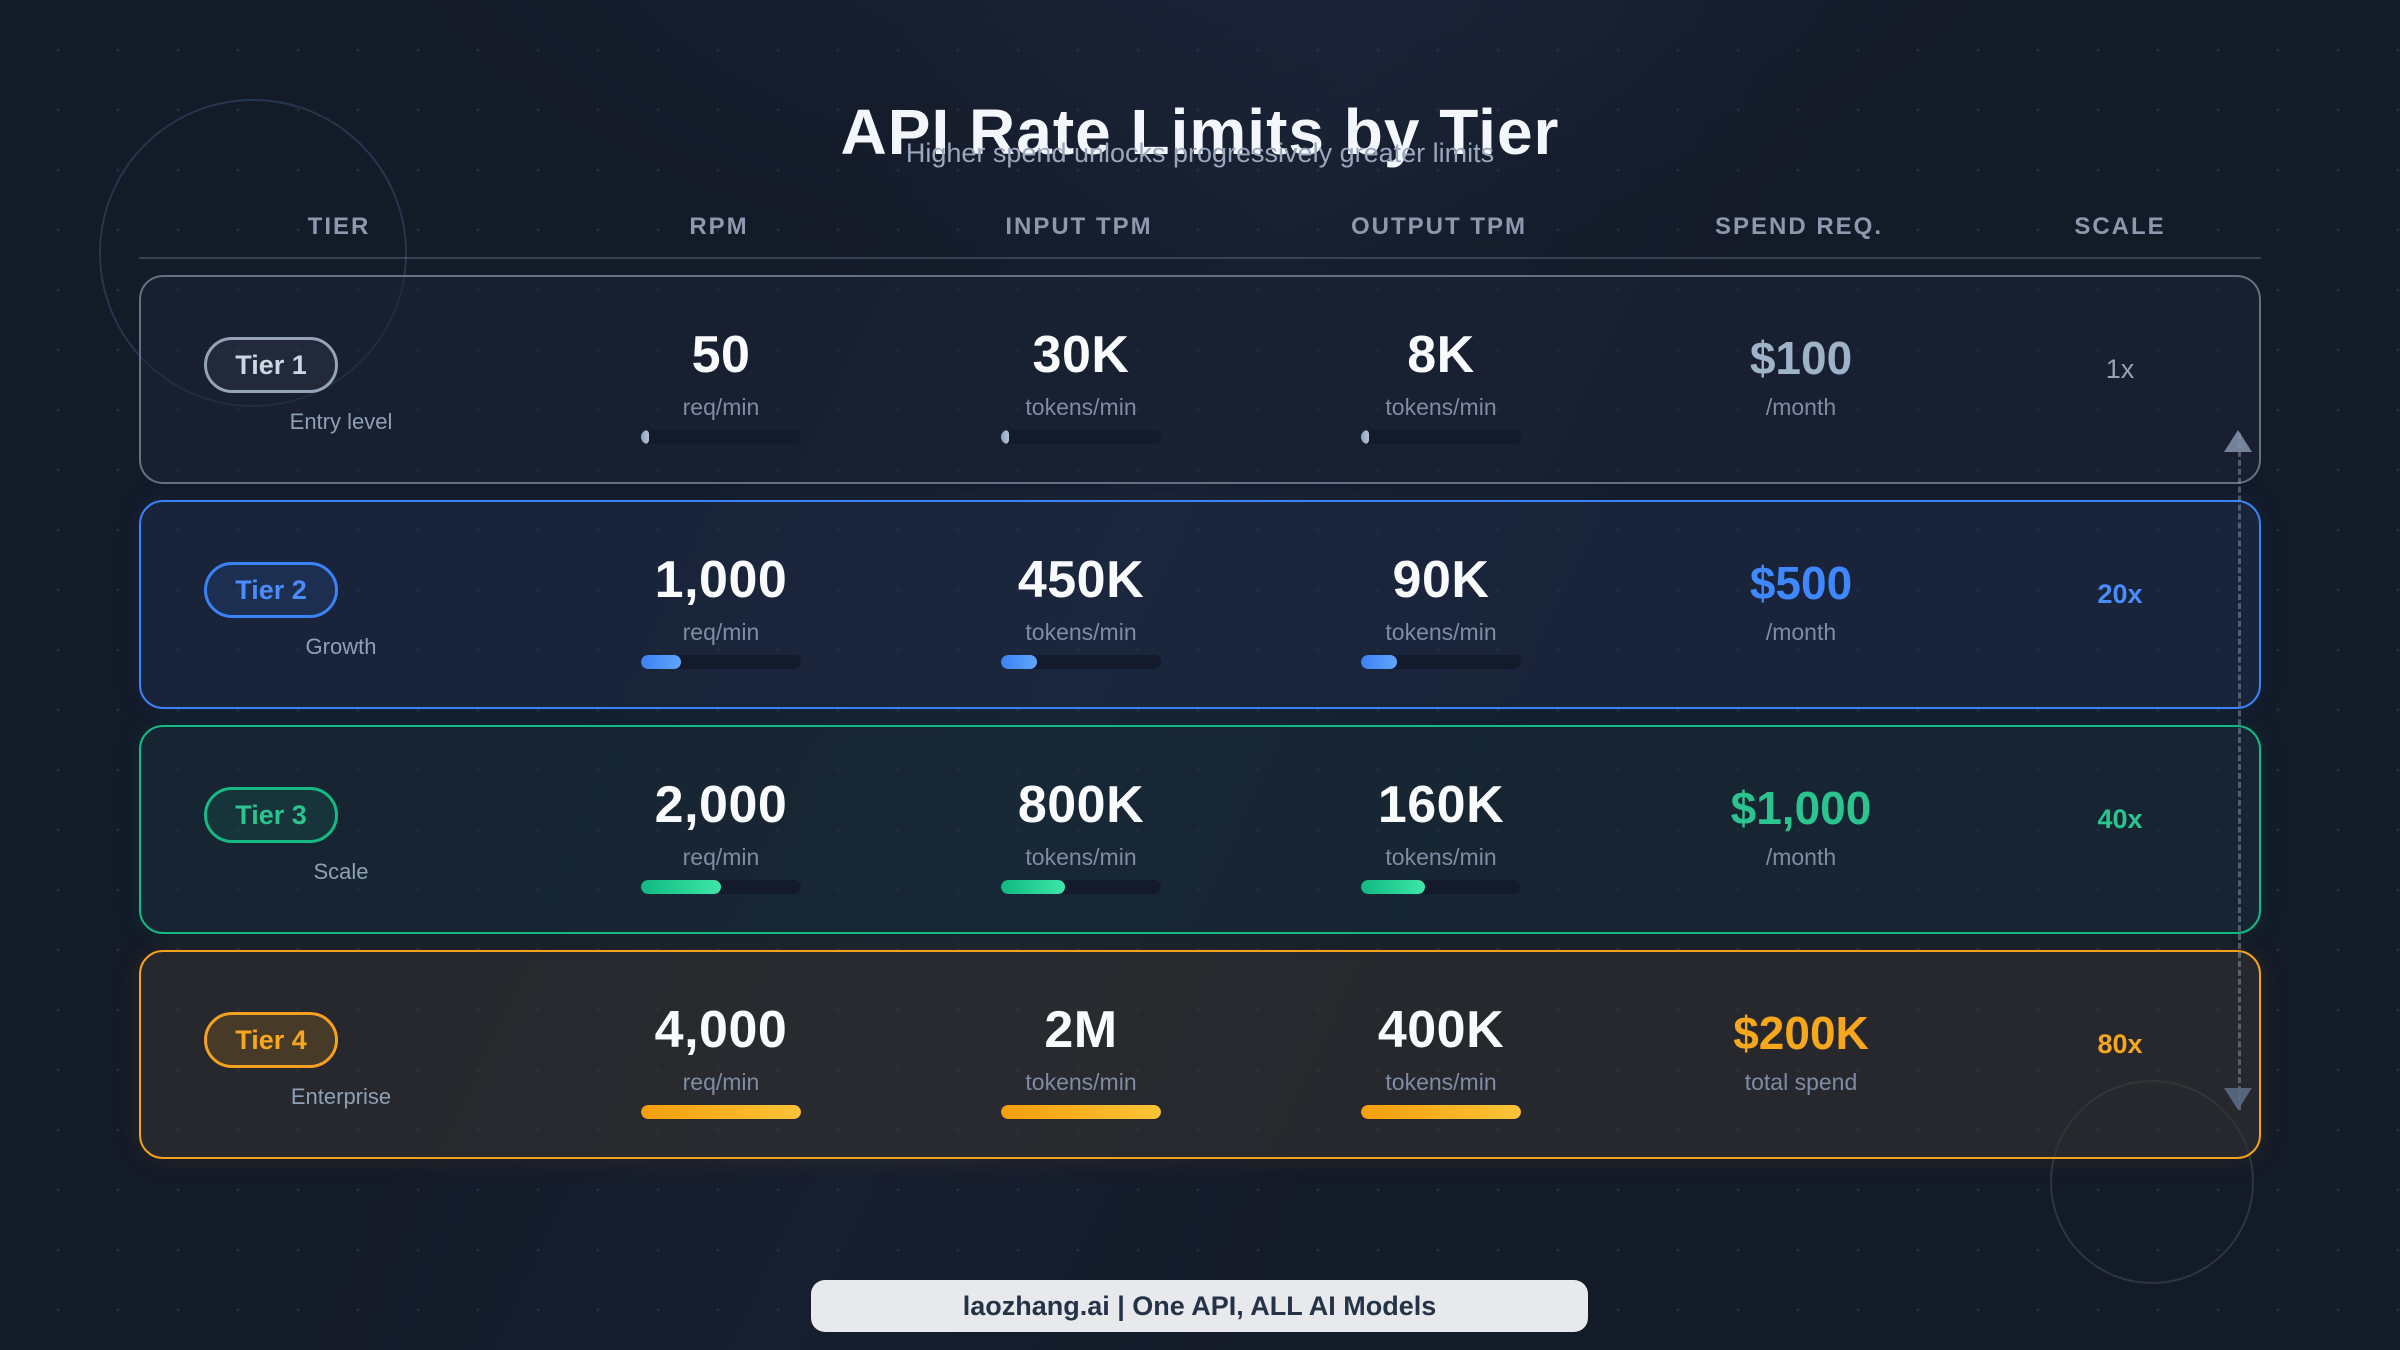  Describe the element at coordinates (1200, 258) in the screenshot. I see `header-divider` at that location.